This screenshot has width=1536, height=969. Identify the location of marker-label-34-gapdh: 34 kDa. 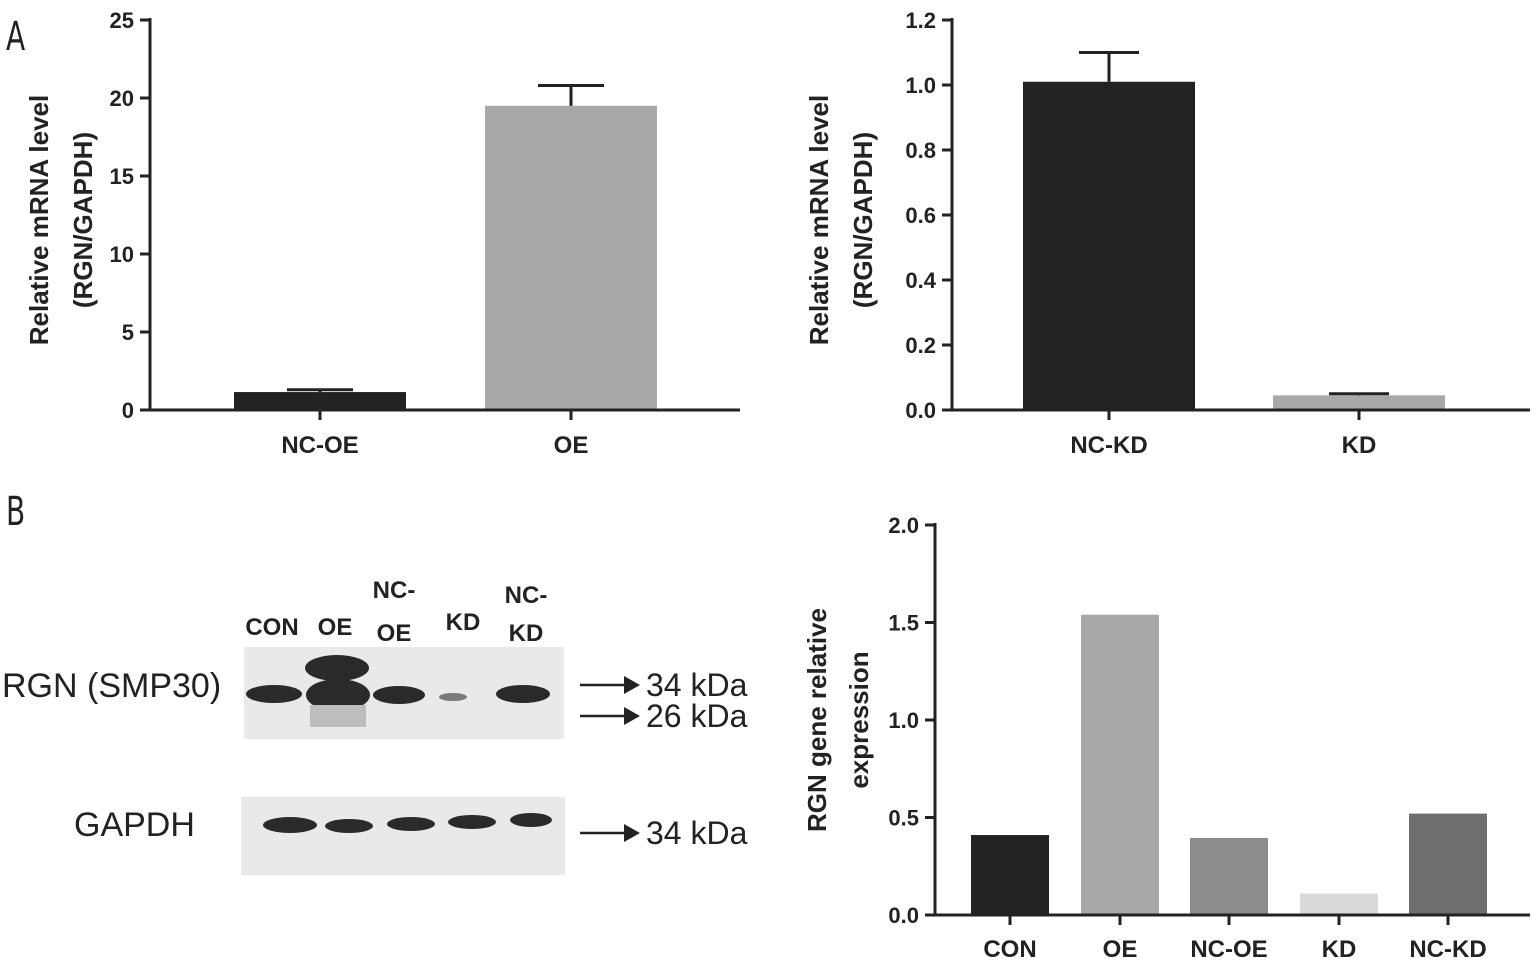
(697, 833).